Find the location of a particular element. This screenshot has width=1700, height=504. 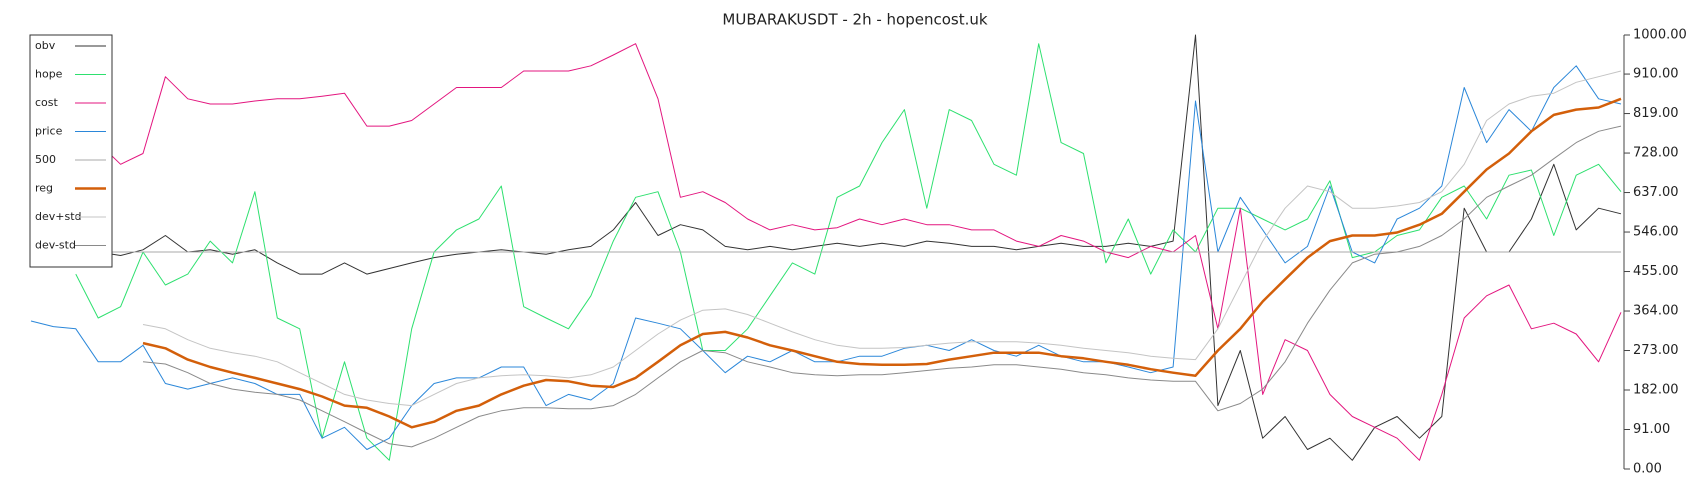

legend-label: hope is located at coordinates (49, 74).